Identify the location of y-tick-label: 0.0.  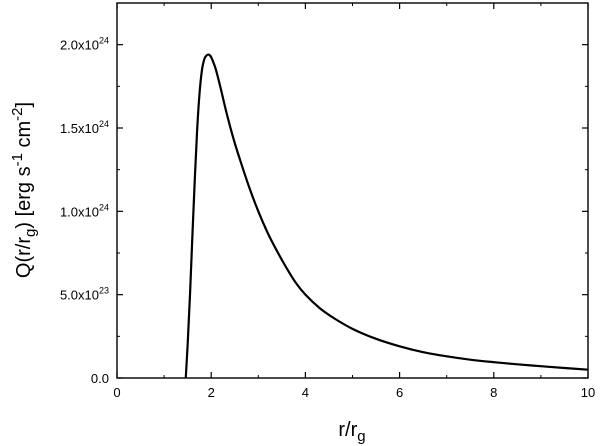
(100, 378).